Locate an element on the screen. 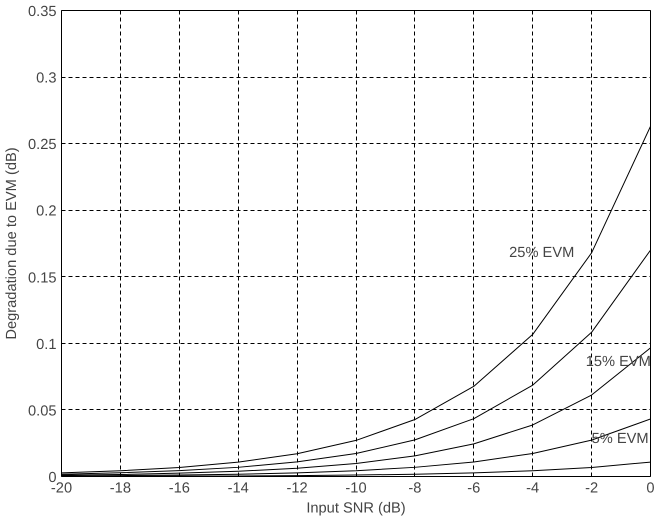  x-tick-label: -16 is located at coordinates (179, 488).